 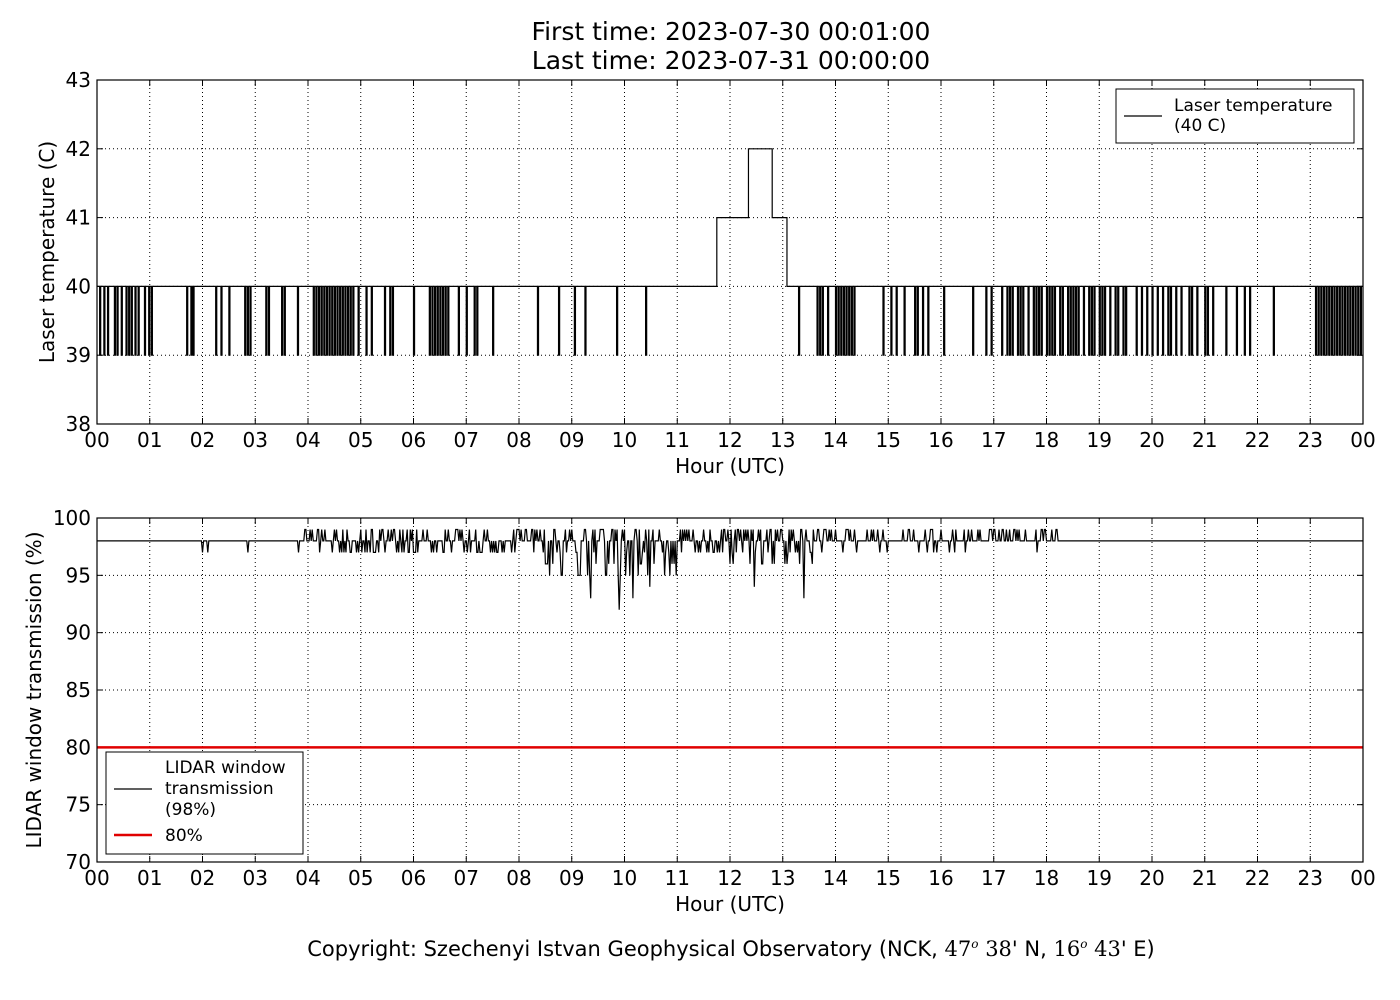 What do you see at coordinates (78, 286) in the screenshot?
I see `y-tick-label: 40` at bounding box center [78, 286].